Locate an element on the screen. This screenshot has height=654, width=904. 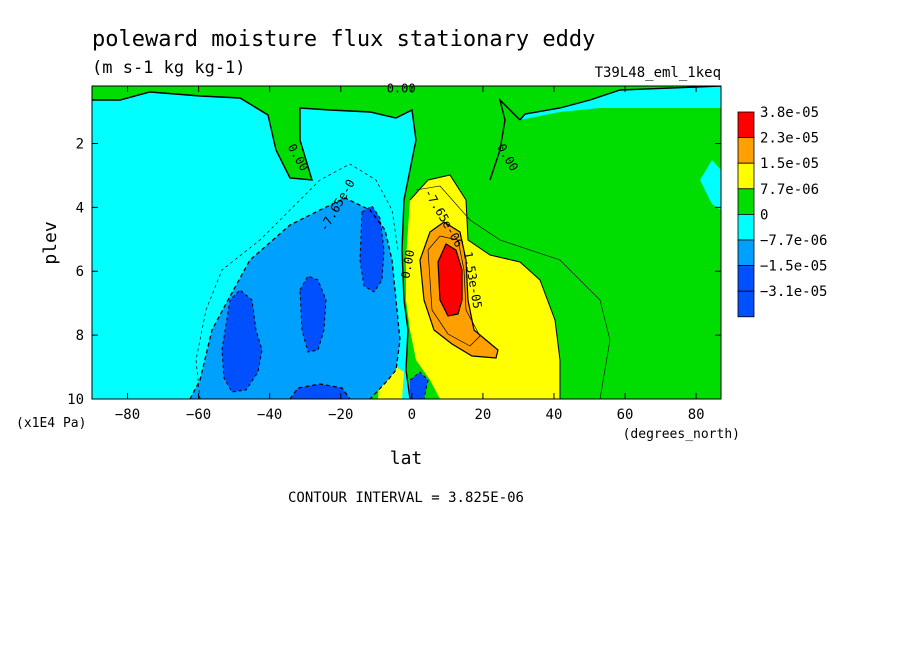
x-tick-label: −20 is located at coordinates (340, 415).